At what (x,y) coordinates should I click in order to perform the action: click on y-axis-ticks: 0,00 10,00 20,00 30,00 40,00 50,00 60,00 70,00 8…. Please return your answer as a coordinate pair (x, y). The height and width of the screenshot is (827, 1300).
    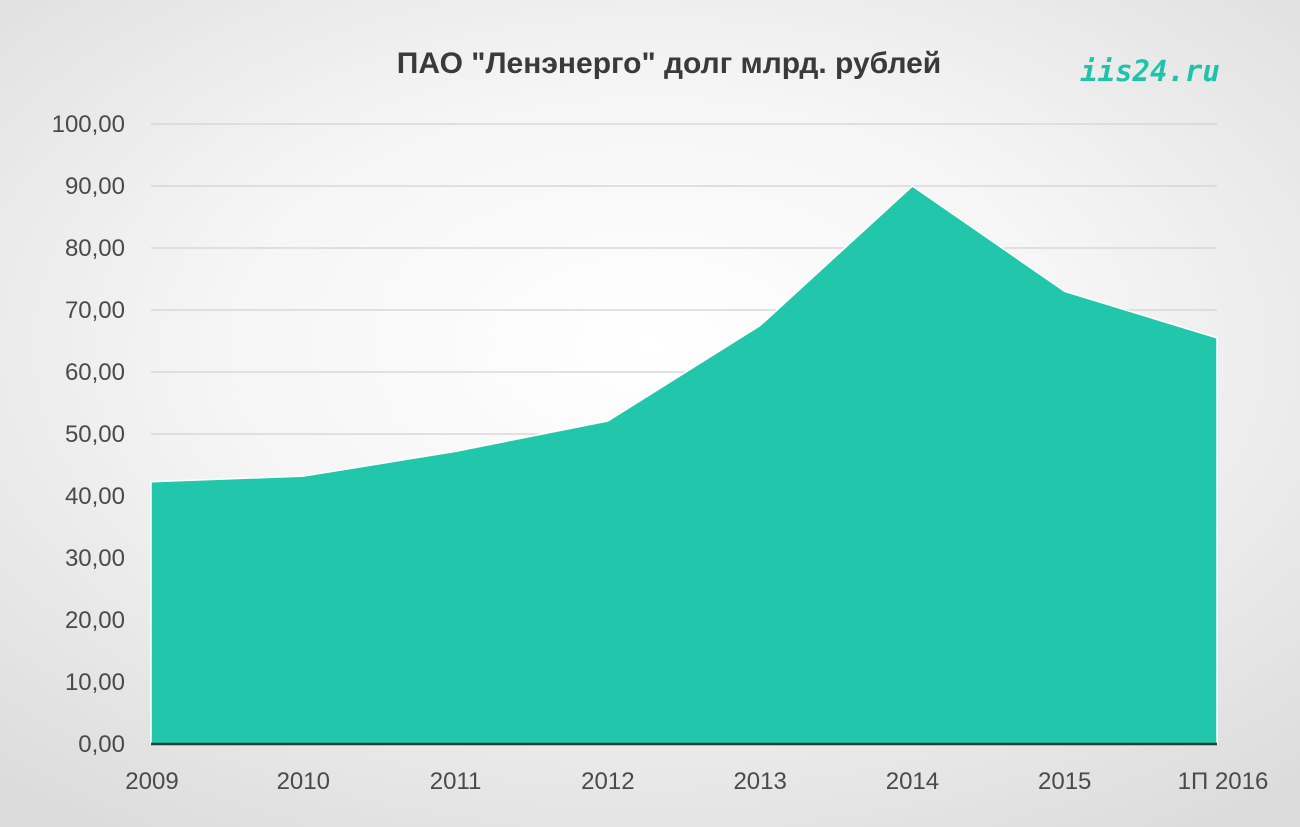
    Looking at the image, I should click on (88, 434).